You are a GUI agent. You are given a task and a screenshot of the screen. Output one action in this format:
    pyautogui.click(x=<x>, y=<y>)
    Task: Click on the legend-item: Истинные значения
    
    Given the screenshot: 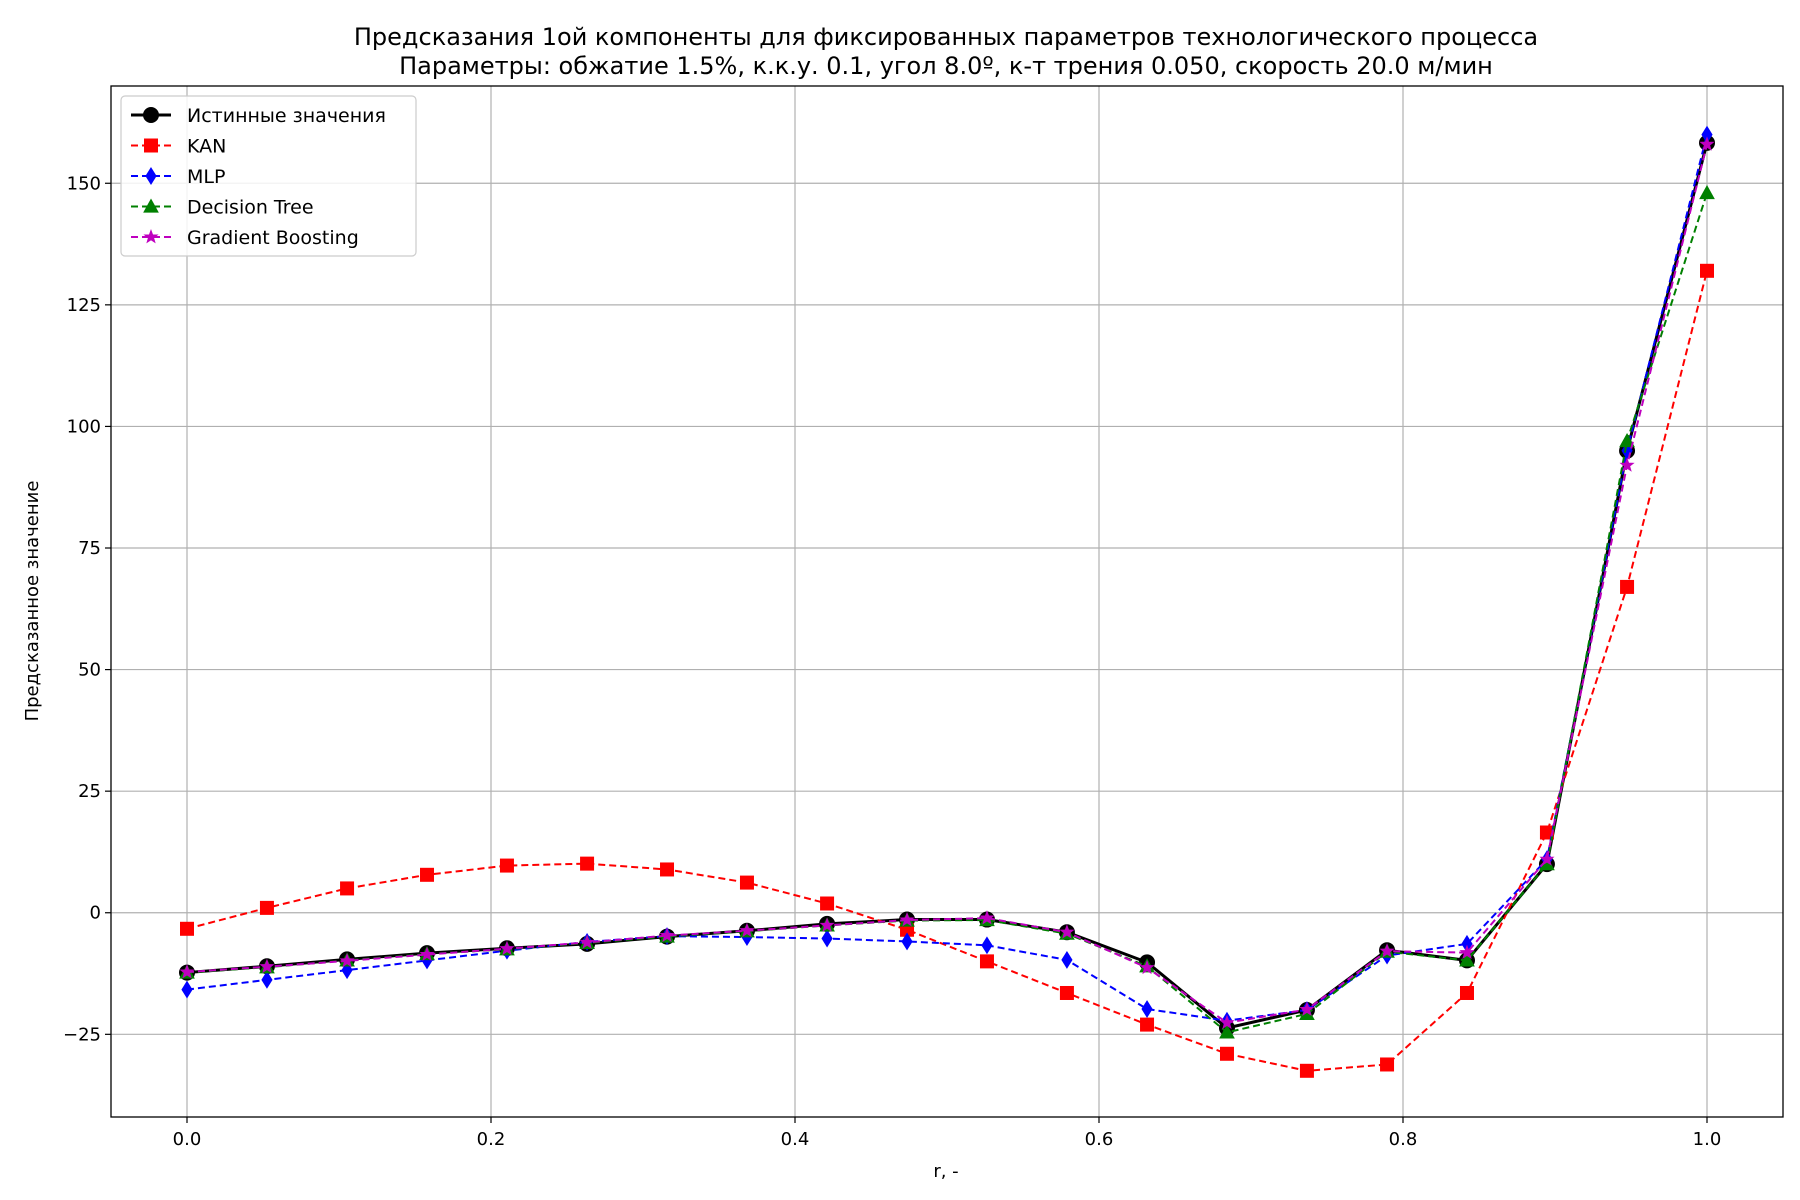 What is the action you would take?
    pyautogui.click(x=258, y=116)
    